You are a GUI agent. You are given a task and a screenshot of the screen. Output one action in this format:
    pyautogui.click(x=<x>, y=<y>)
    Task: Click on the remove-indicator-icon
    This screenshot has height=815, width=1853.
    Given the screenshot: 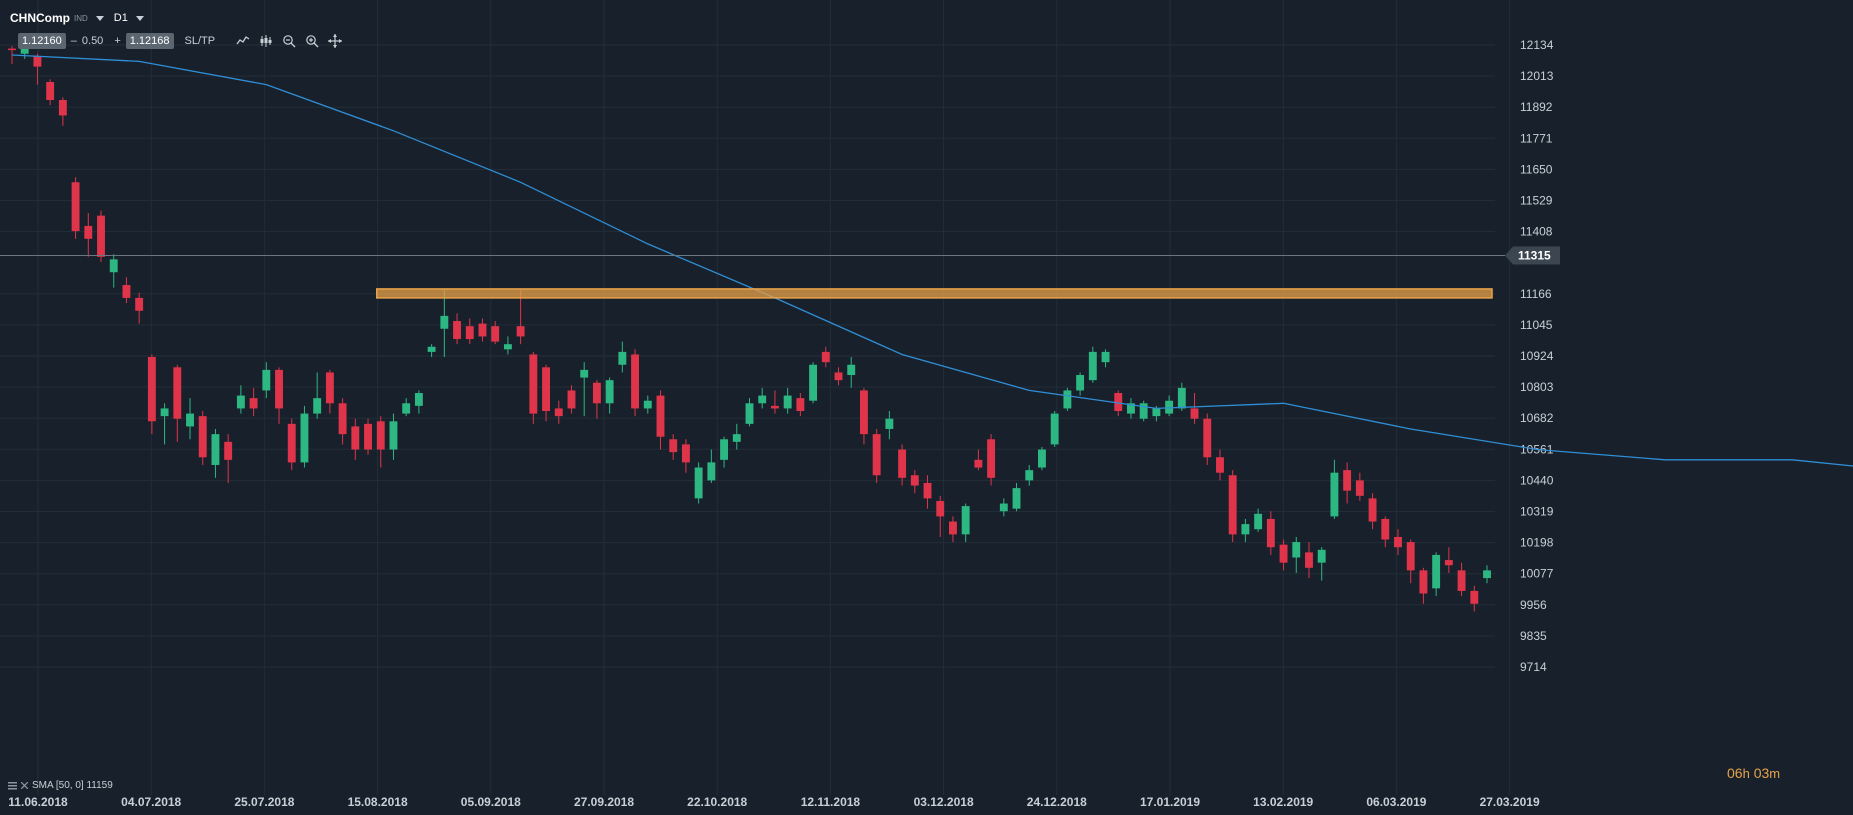 What is the action you would take?
    pyautogui.click(x=24, y=785)
    